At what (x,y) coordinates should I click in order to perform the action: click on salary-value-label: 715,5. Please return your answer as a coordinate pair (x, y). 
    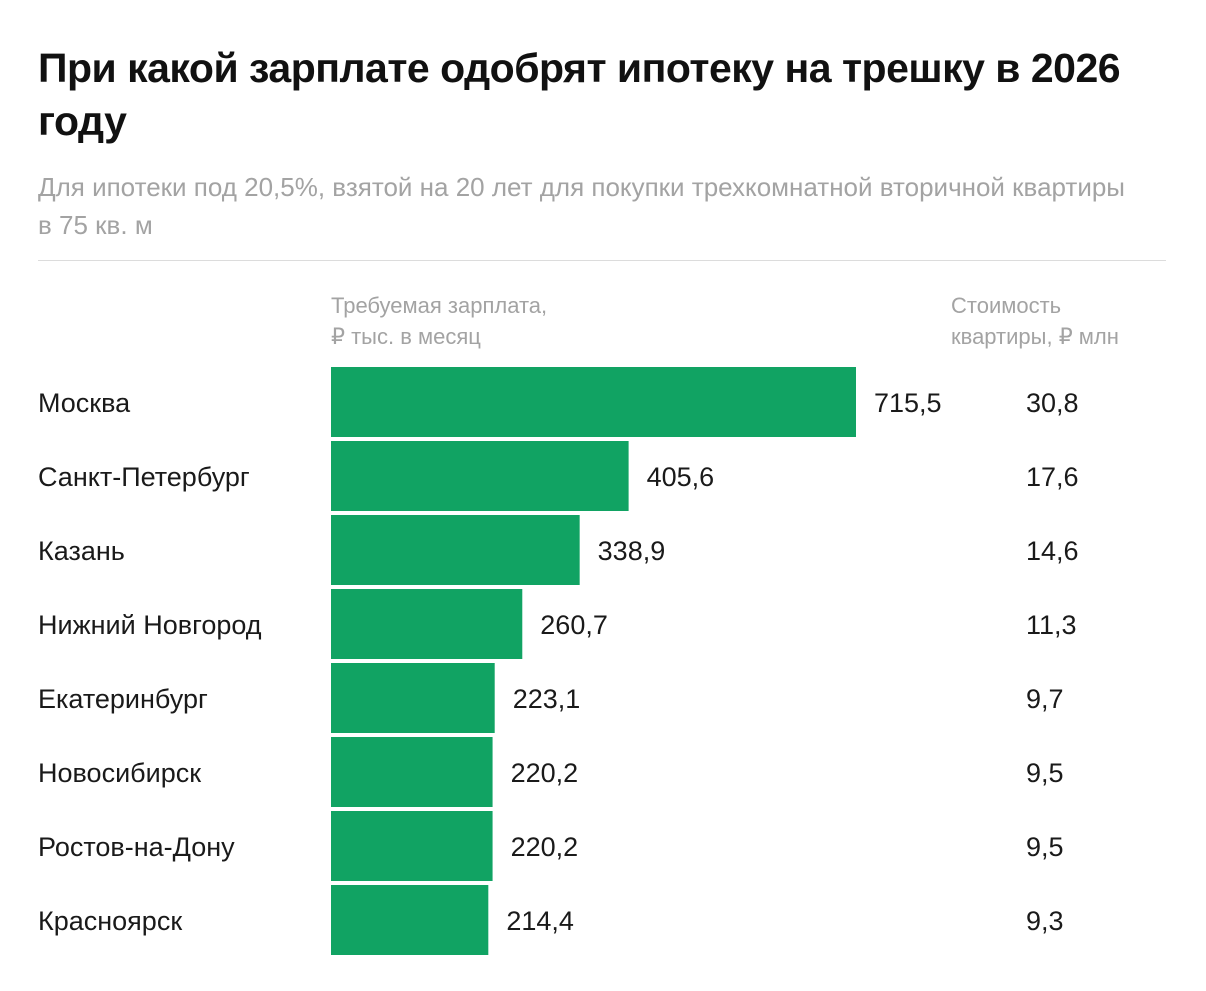
    Looking at the image, I should click on (908, 403).